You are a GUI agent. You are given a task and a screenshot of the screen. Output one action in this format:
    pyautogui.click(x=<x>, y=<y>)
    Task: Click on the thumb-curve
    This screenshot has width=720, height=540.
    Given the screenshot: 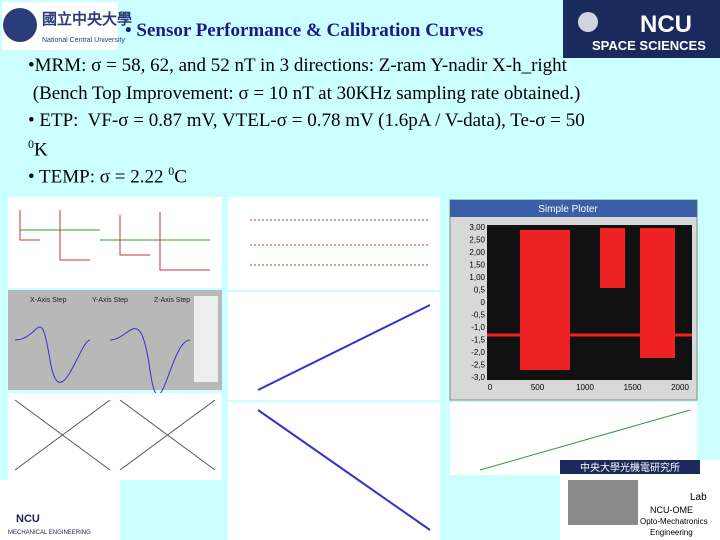 What is the action you would take?
    pyautogui.click(x=102, y=361)
    